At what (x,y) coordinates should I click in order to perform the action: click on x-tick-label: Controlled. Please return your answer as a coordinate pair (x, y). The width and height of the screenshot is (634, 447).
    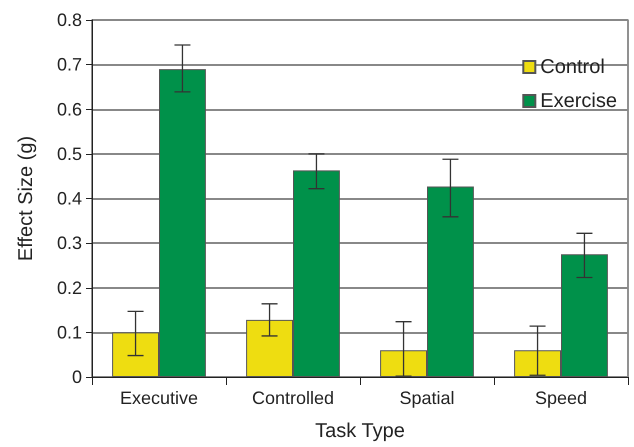
    Looking at the image, I should click on (293, 398).